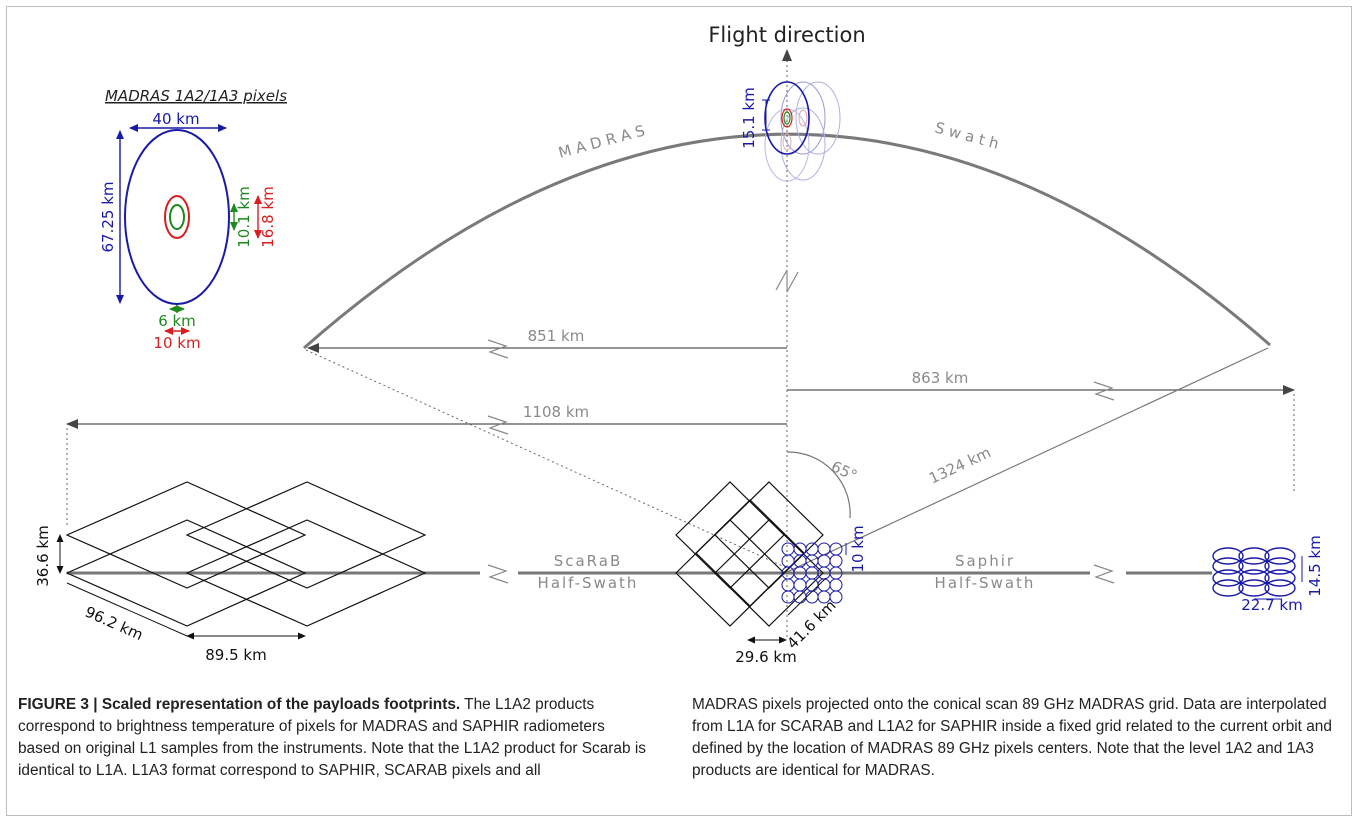  I want to click on inset-green-ellipse, so click(177, 217).